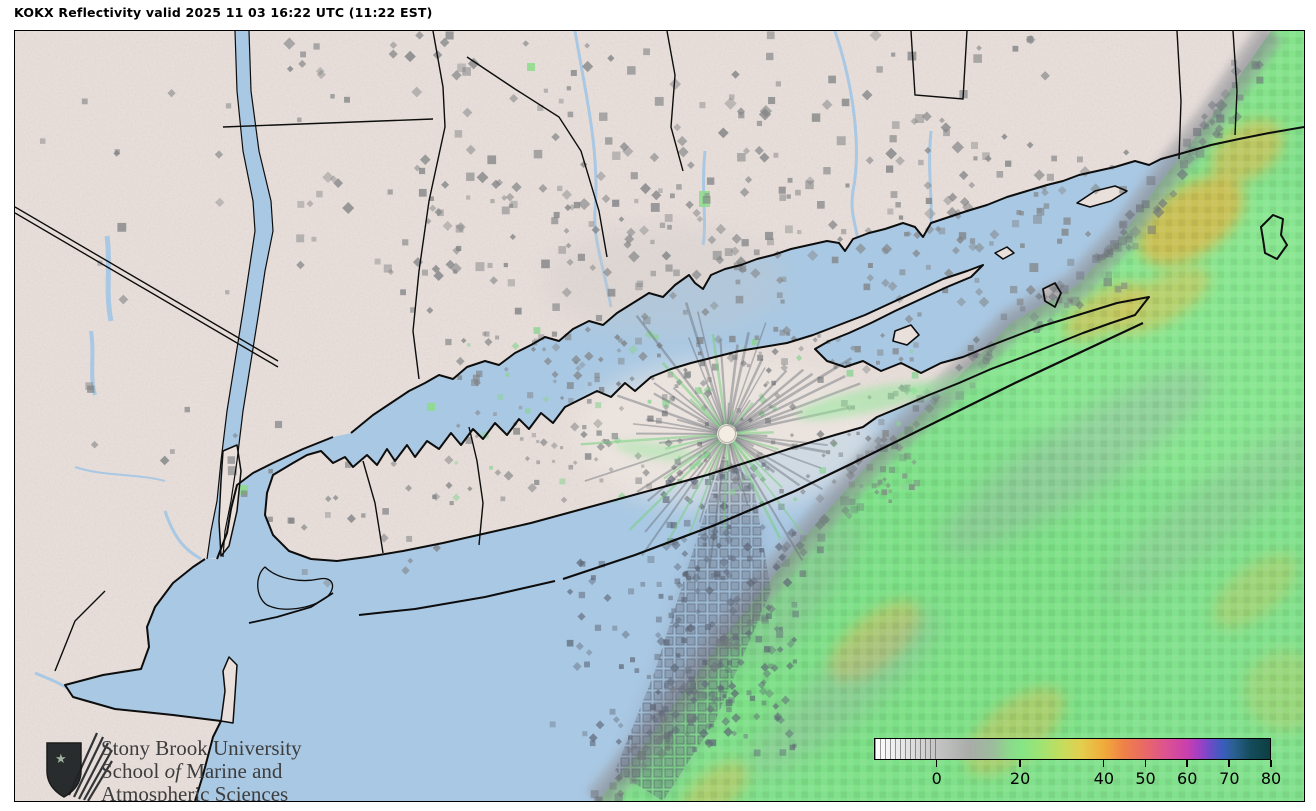  I want to click on rockaway-barrier, so click(291, 608).